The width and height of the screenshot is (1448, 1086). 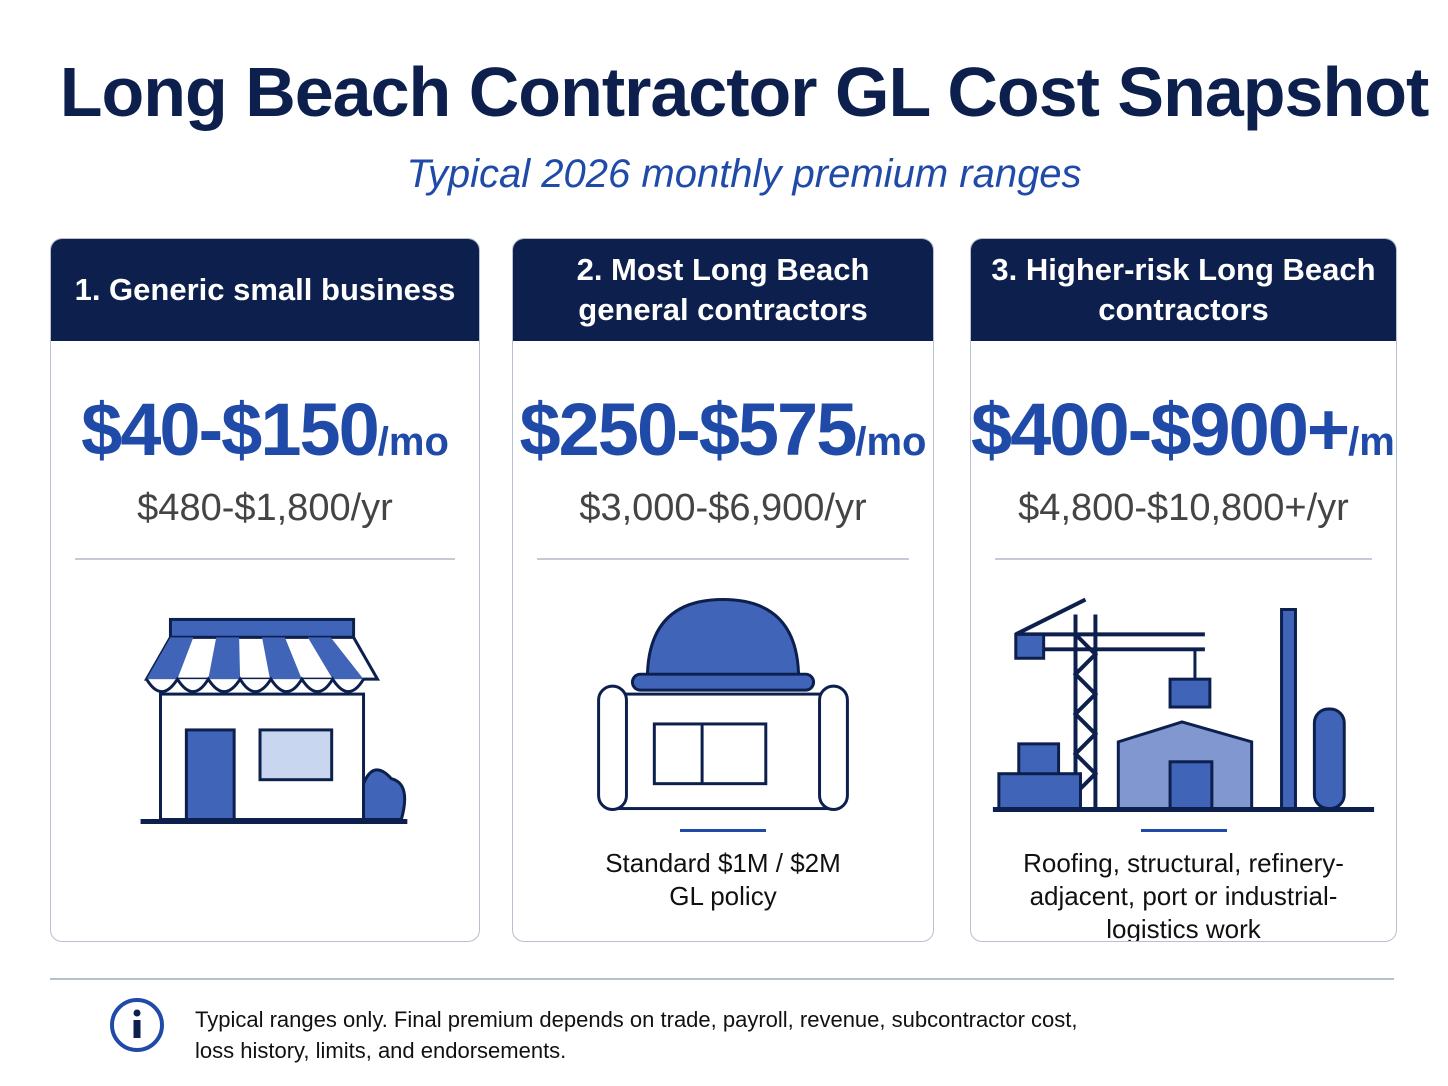 What do you see at coordinates (723, 508) in the screenshot?
I see `yearly-price: $3,000-$6,900/yr` at bounding box center [723, 508].